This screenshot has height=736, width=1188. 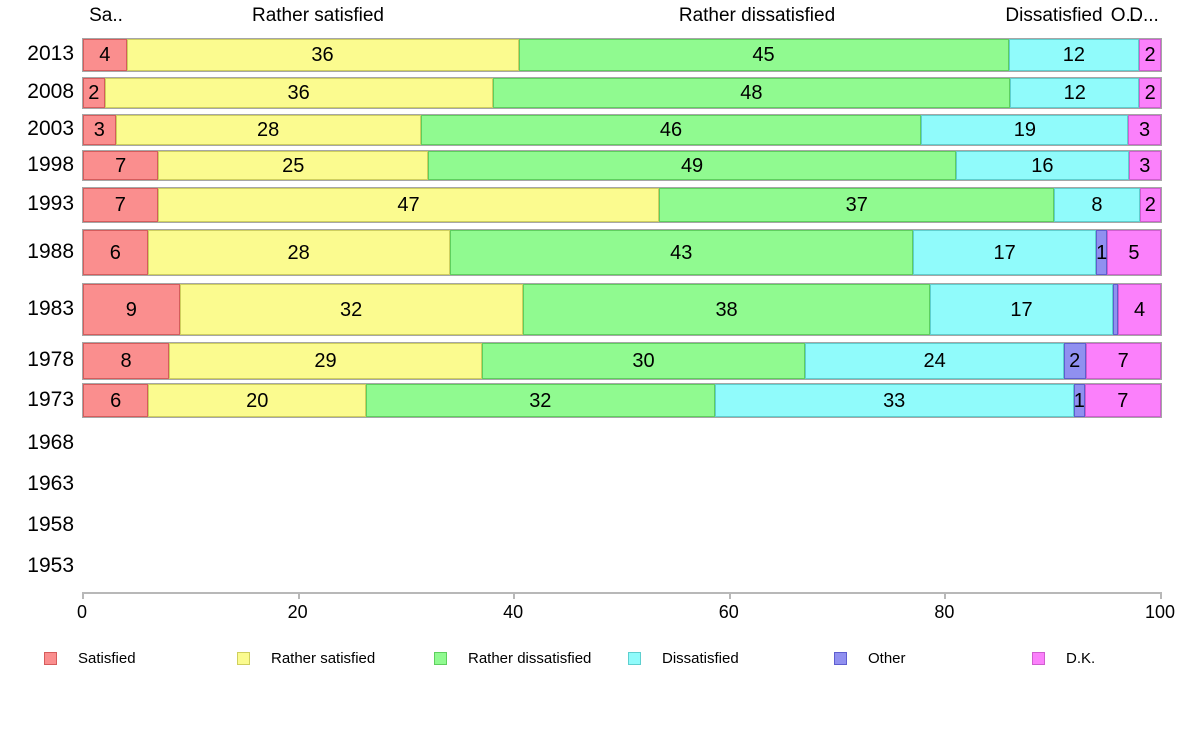 What do you see at coordinates (90, 658) in the screenshot?
I see `legend-item: Satisfied` at bounding box center [90, 658].